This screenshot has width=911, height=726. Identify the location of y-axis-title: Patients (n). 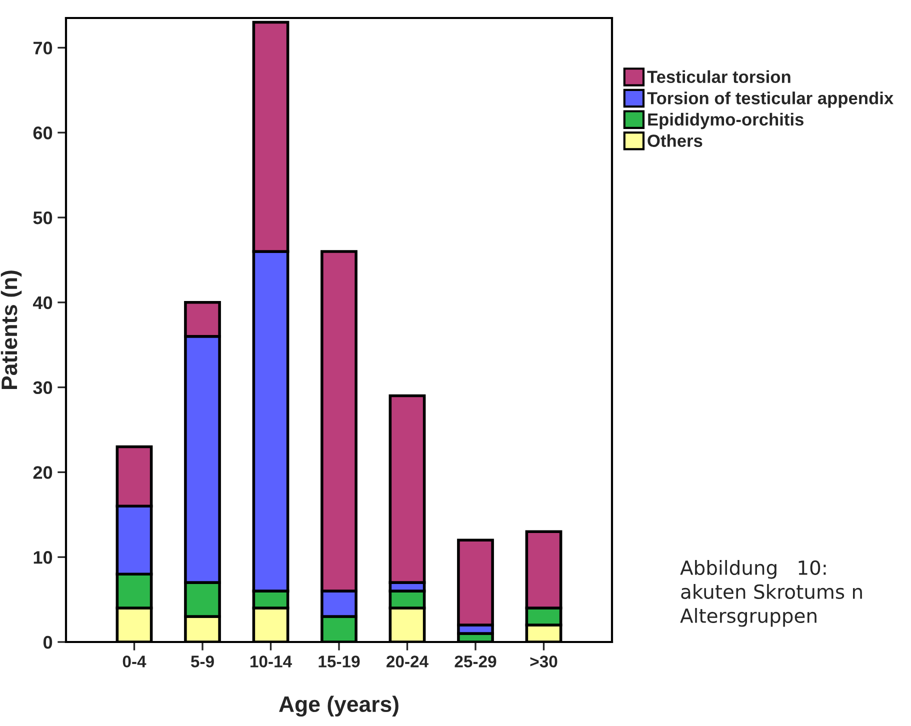
(11, 330).